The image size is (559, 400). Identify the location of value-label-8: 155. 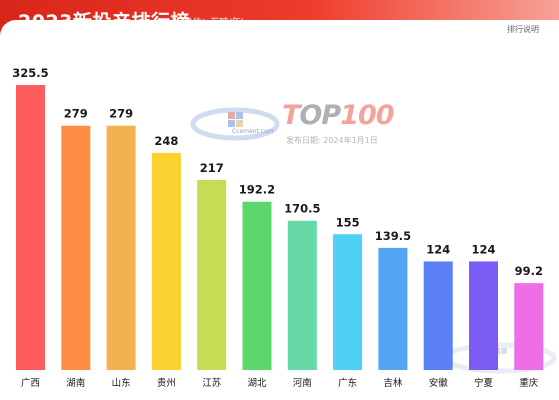
(348, 222).